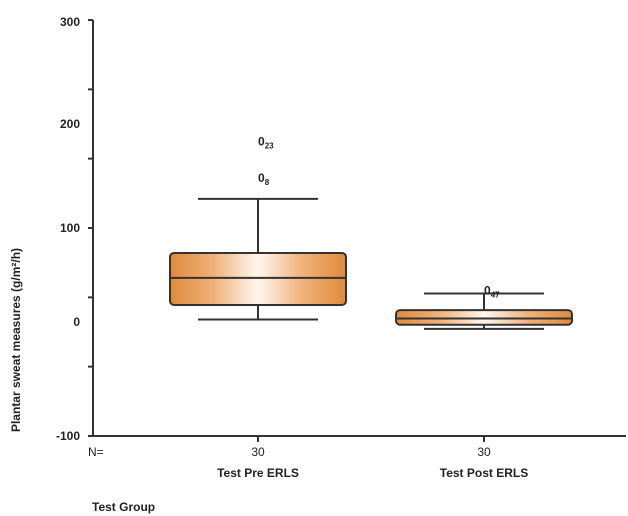 The height and width of the screenshot is (516, 628). Describe the element at coordinates (123, 507) in the screenshot. I see `x-axis-title: Test Group` at that location.